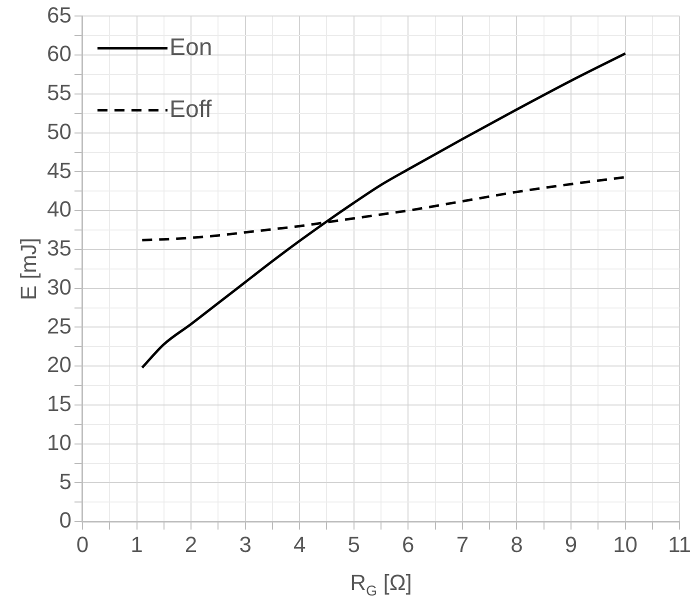 Image resolution: width=694 pixels, height=596 pixels. Describe the element at coordinates (516, 544) in the screenshot. I see `x-tick-label: 8` at that location.